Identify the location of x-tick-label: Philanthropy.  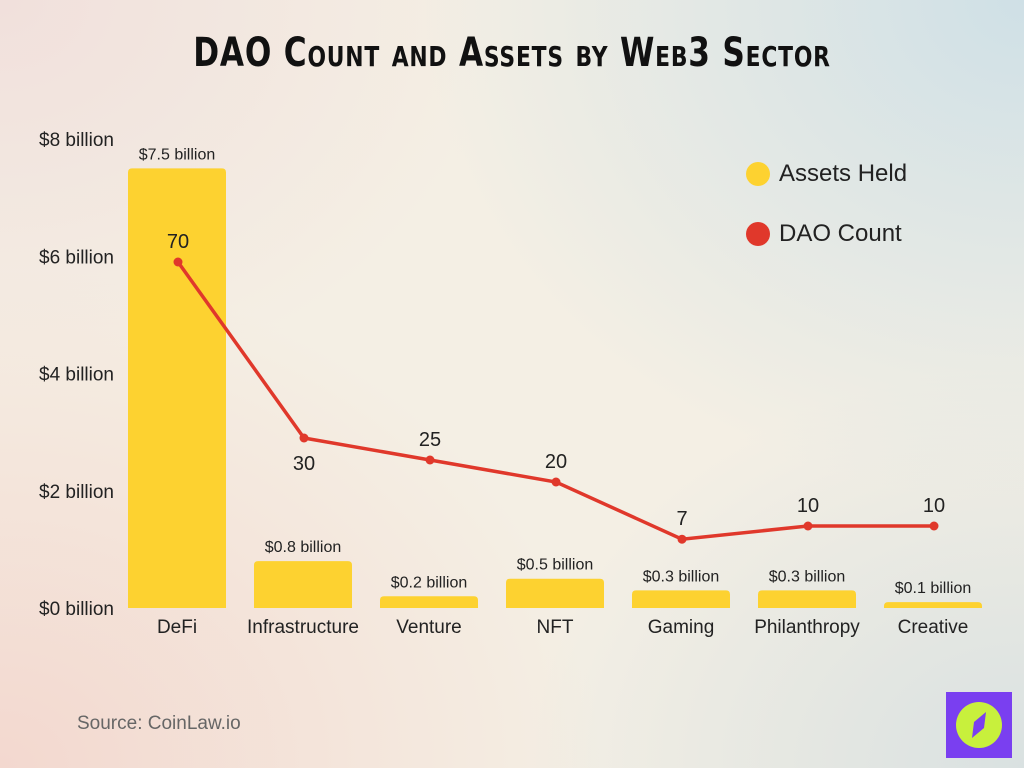
(807, 627).